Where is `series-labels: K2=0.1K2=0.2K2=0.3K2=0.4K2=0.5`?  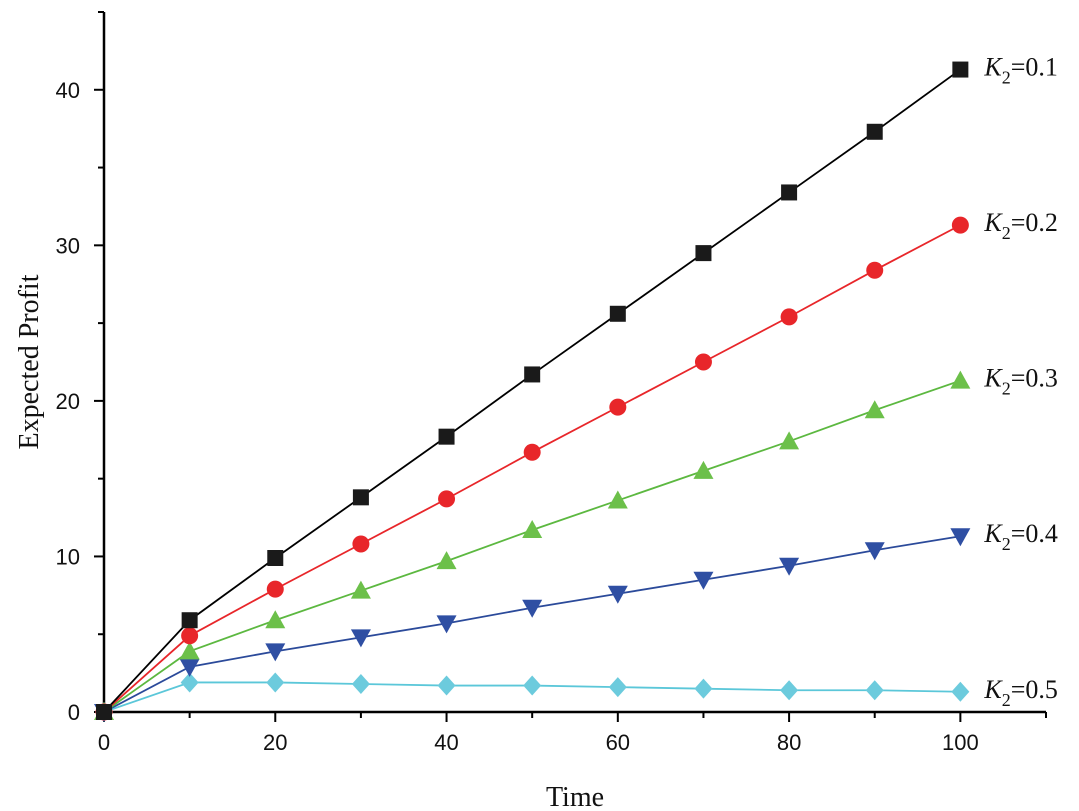
series-labels: K2=0.1K2=0.2K2=0.3K2=0.4K2=0.5 is located at coordinates (1020, 381).